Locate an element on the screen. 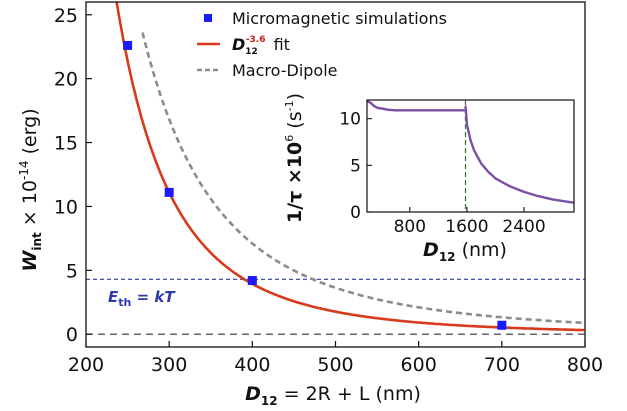 The height and width of the screenshot is (411, 627). legend-label-fit: D12-3.6 fit is located at coordinates (261, 46).